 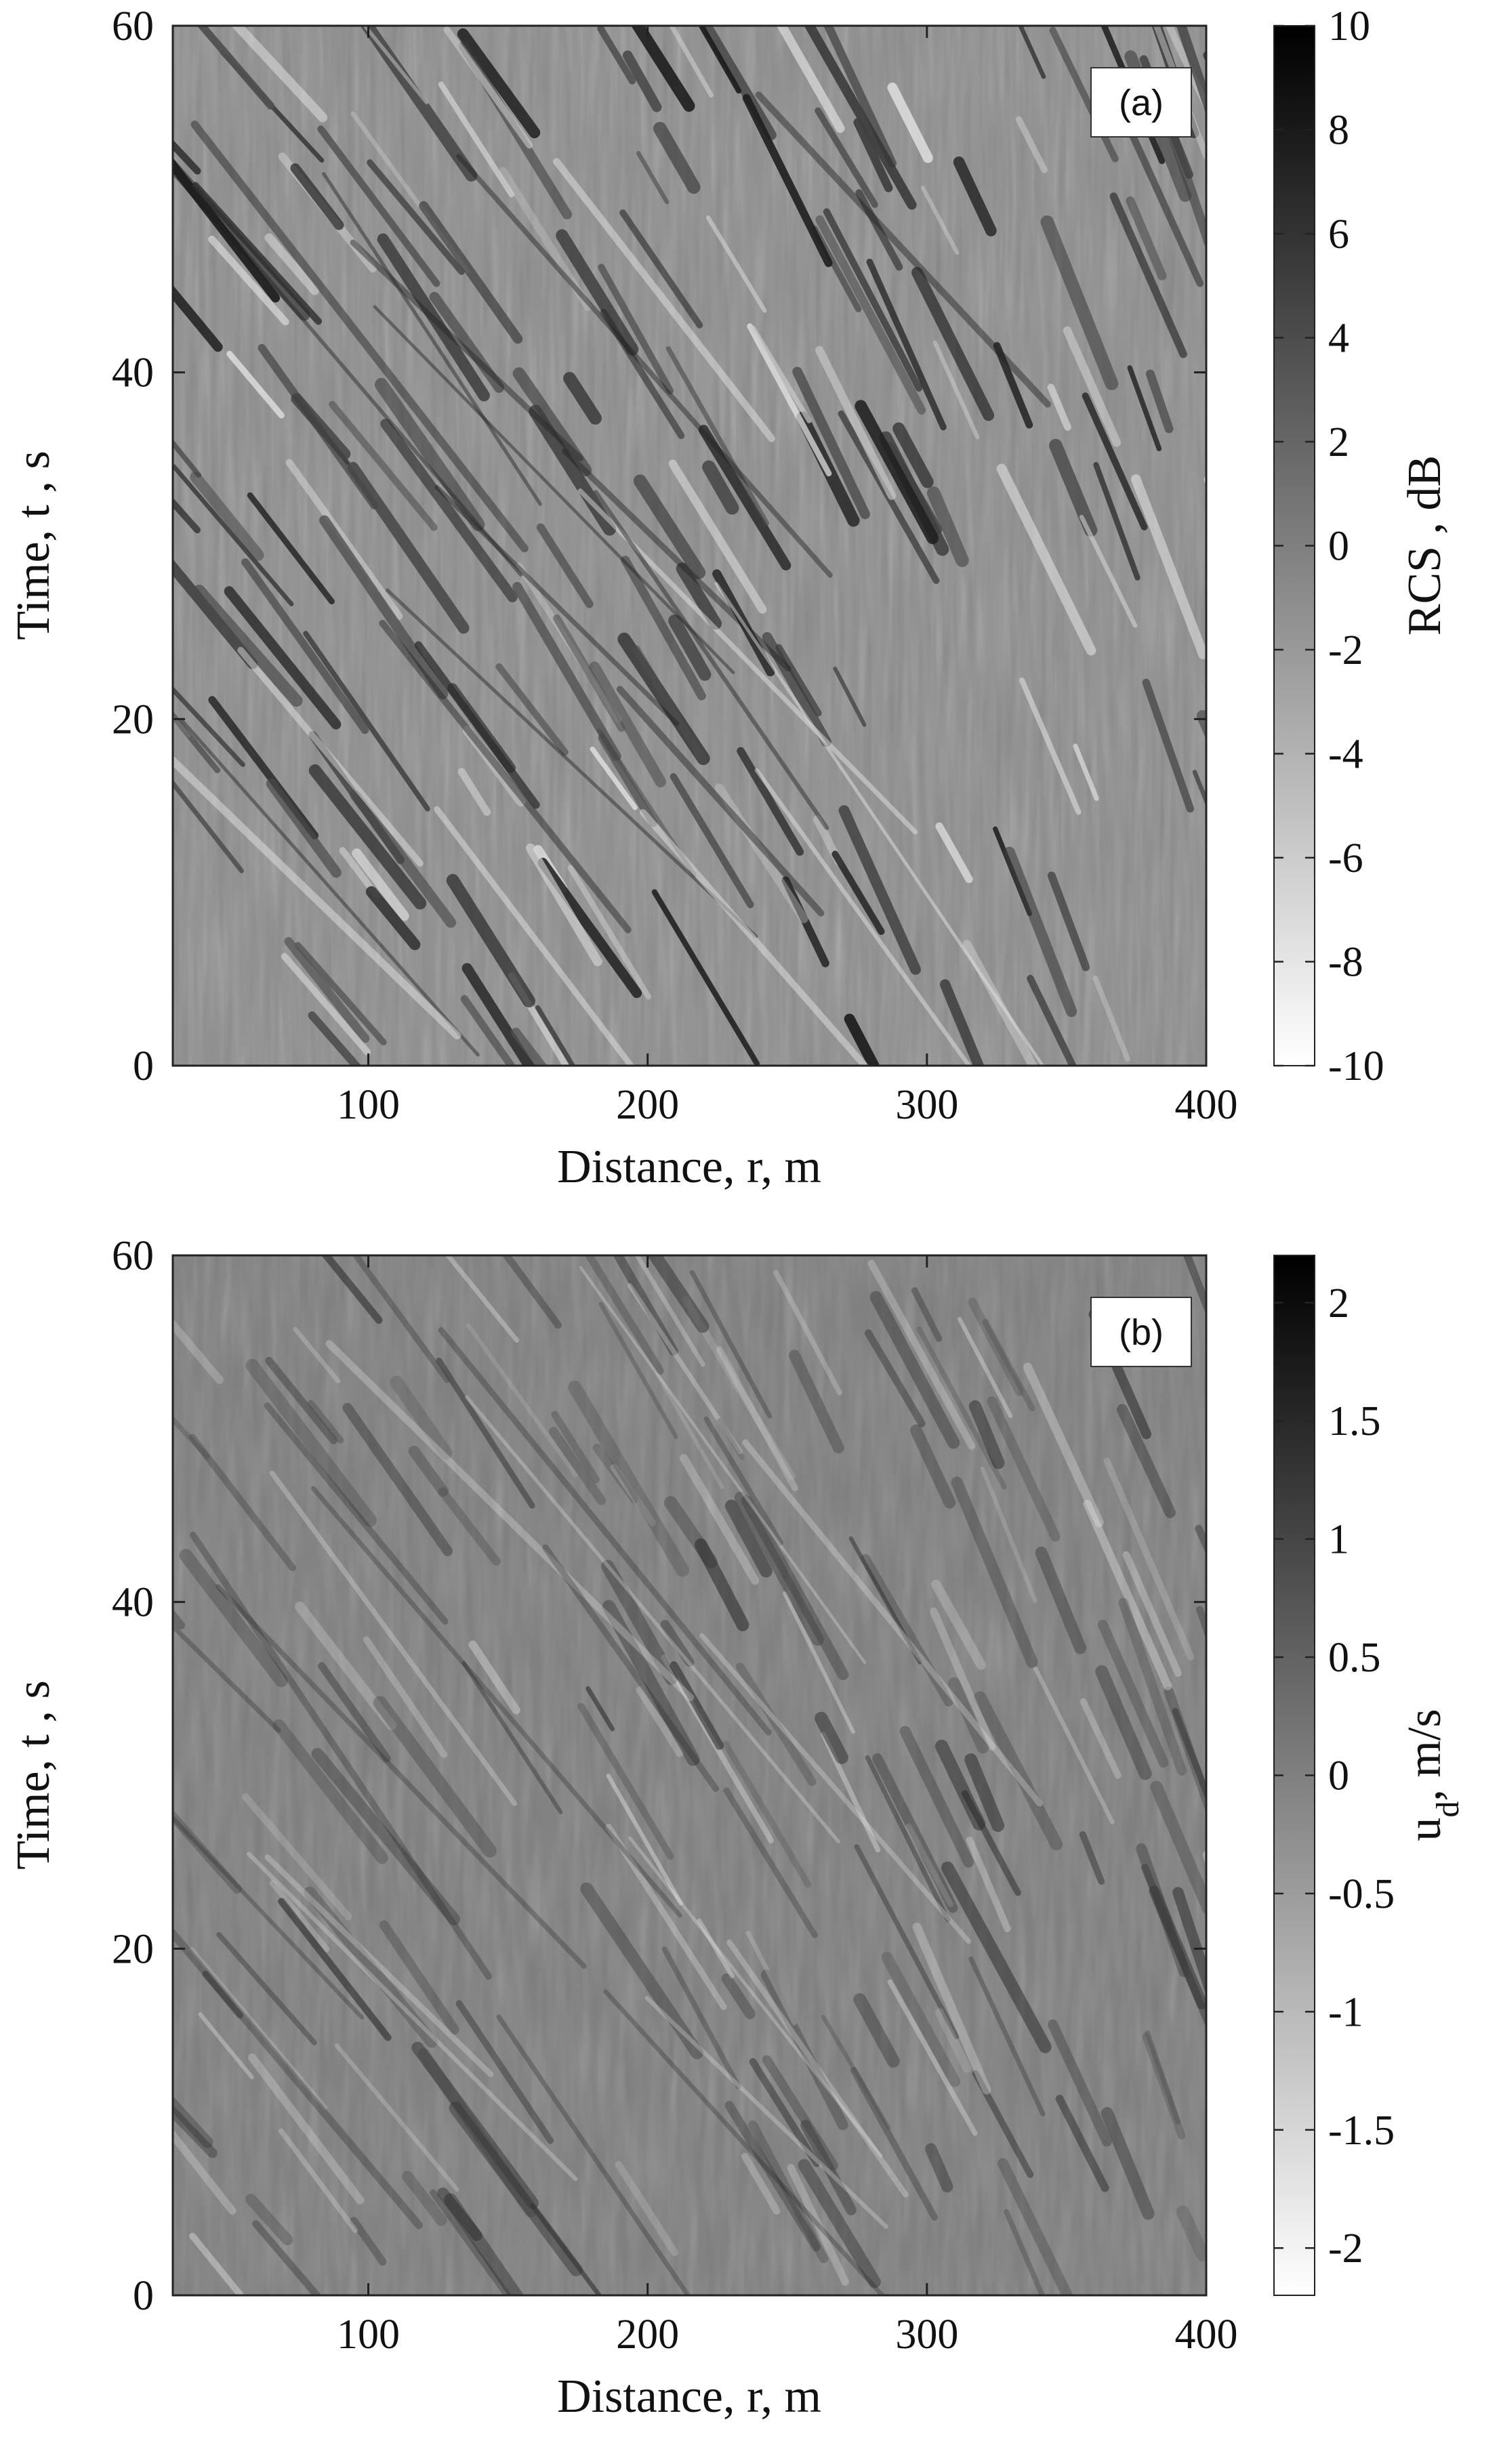 I want to click on y-tick-label-a-0: 0, so click(x=143, y=1066).